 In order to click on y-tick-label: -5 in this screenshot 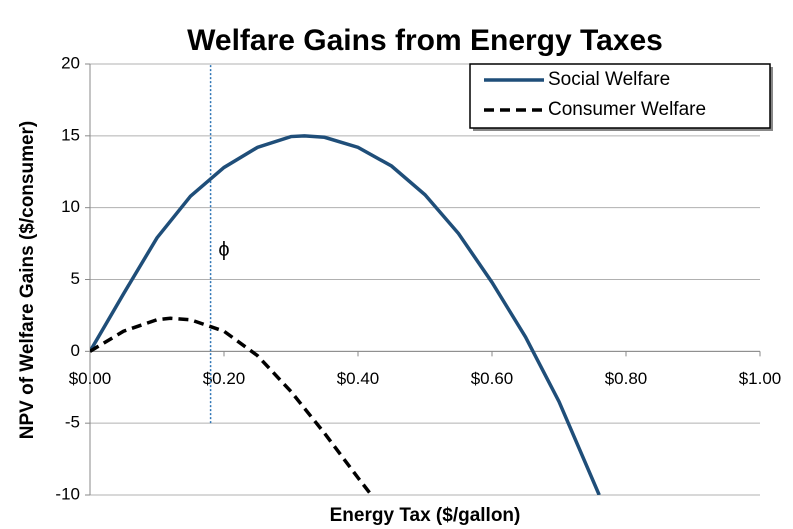, I will do `click(72, 422)`.